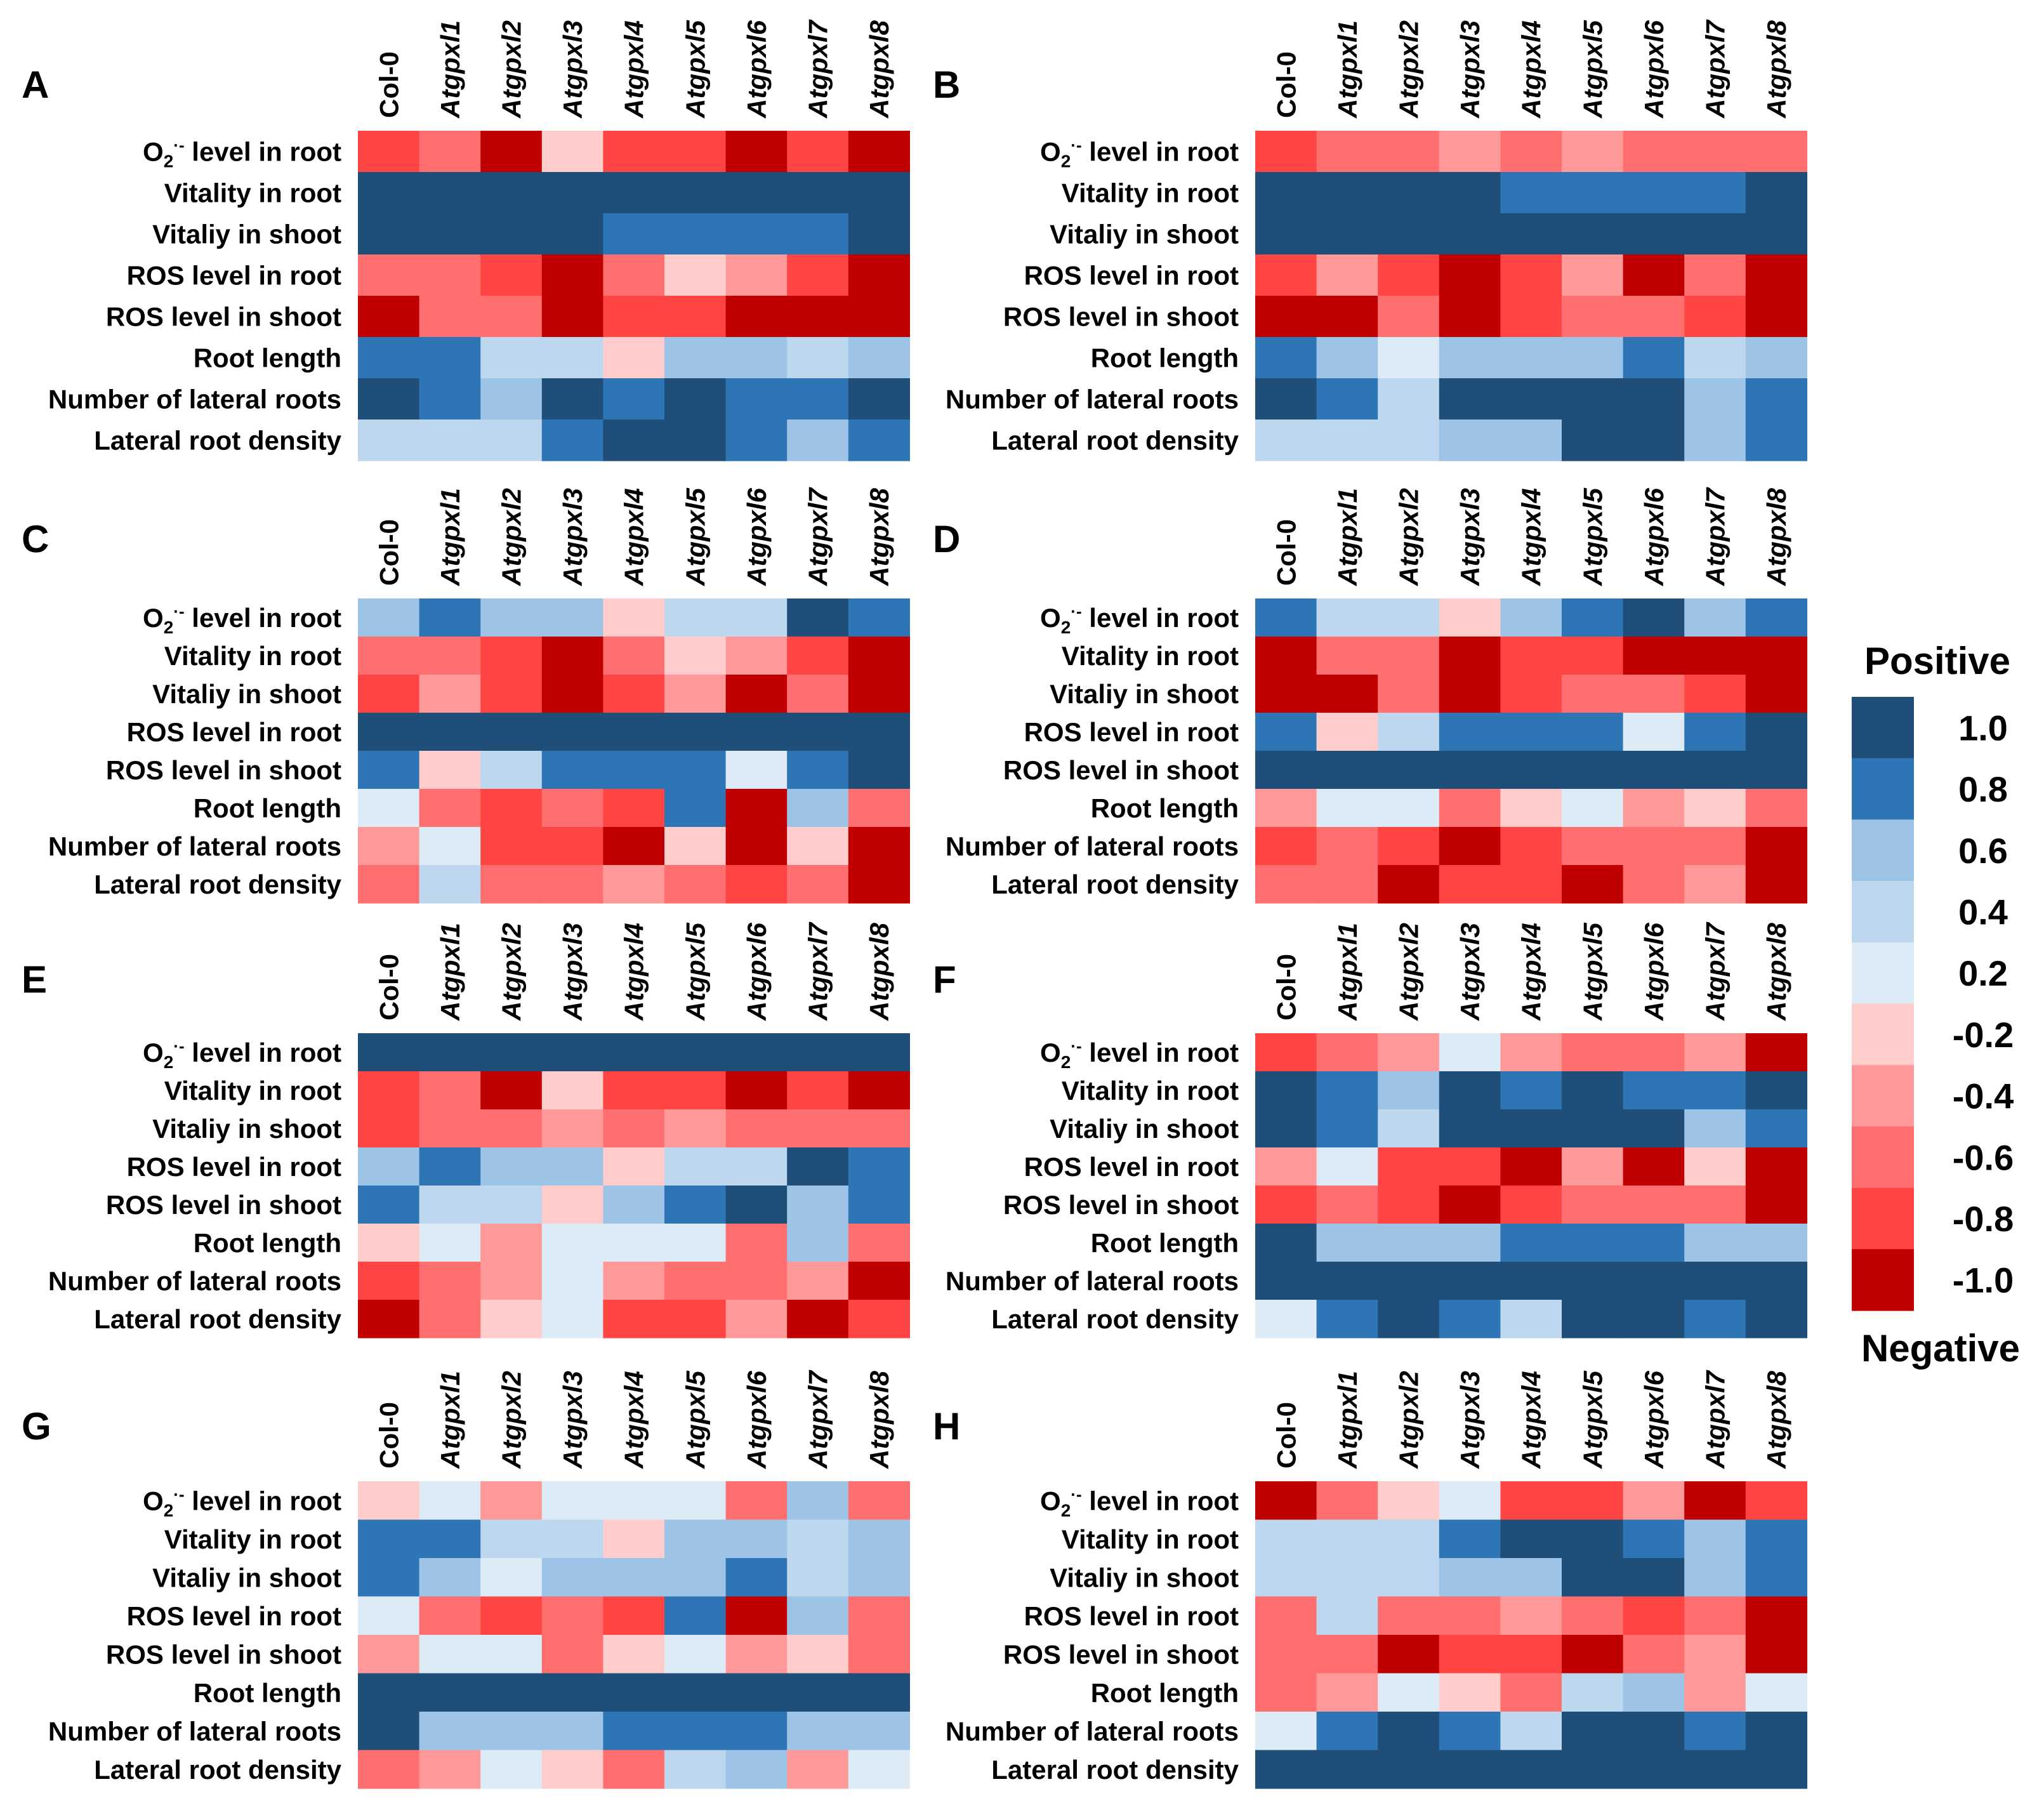 Image resolution: width=2044 pixels, height=1810 pixels. Describe the element at coordinates (1144, 1577) in the screenshot. I see `row-label-h-2: Vitaliy in shoot` at that location.